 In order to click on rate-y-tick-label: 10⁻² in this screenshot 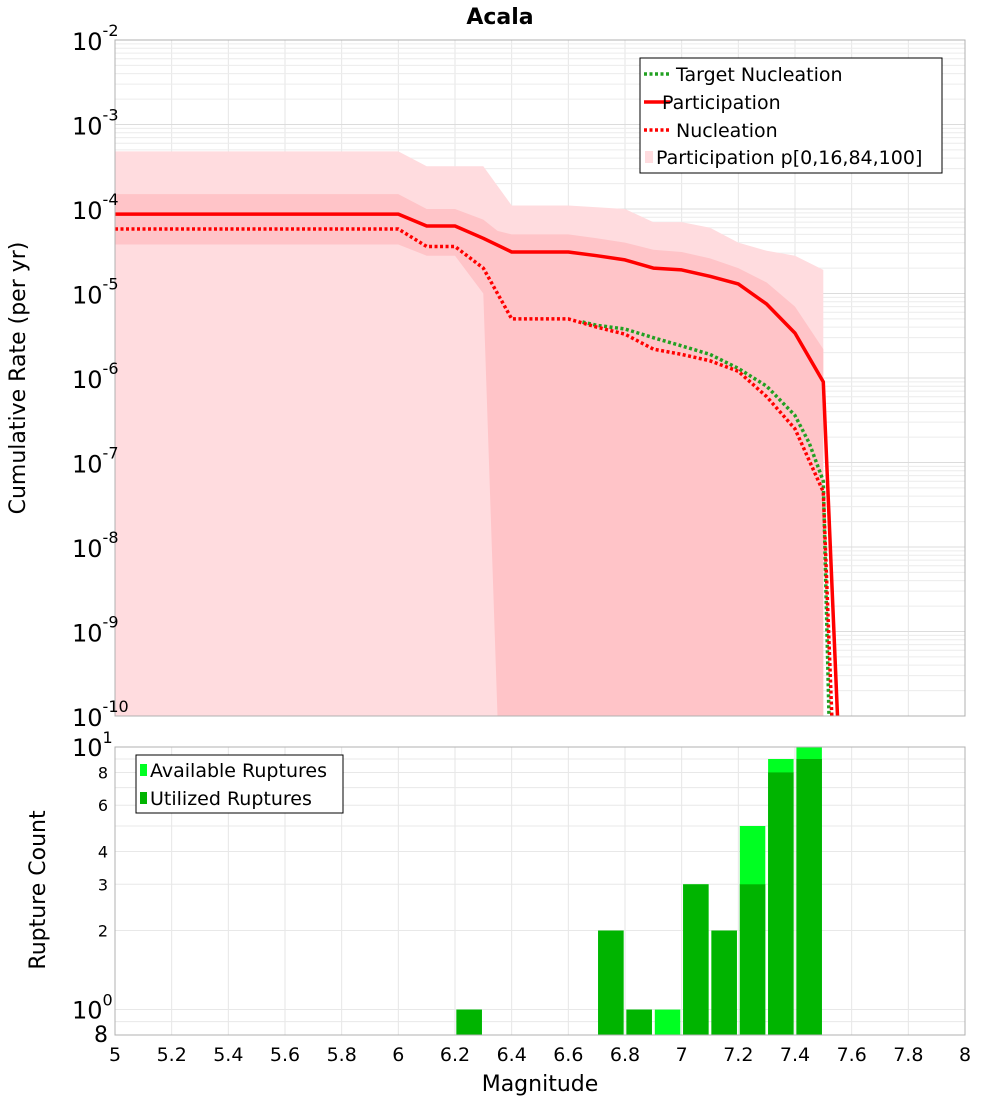, I will do `click(95, 38)`.